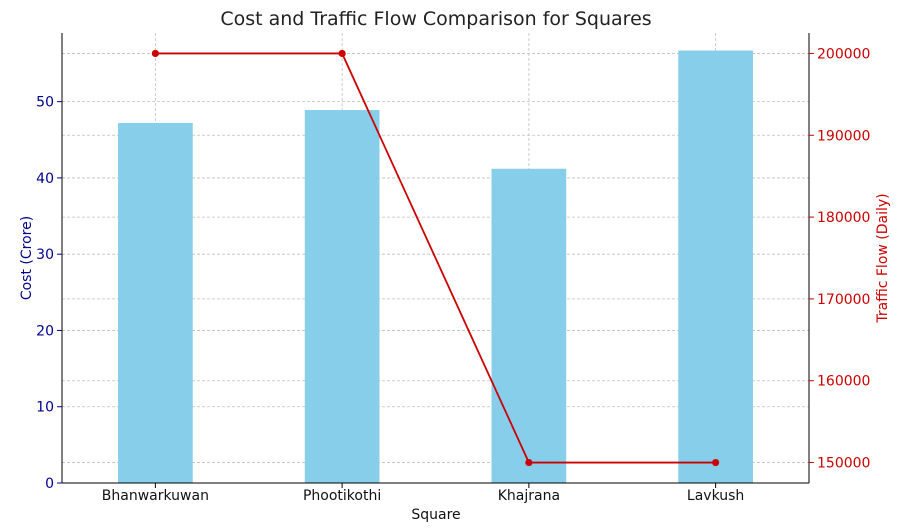 This screenshot has width=906, height=530. I want to click on x-axis-title: Square, so click(435, 515).